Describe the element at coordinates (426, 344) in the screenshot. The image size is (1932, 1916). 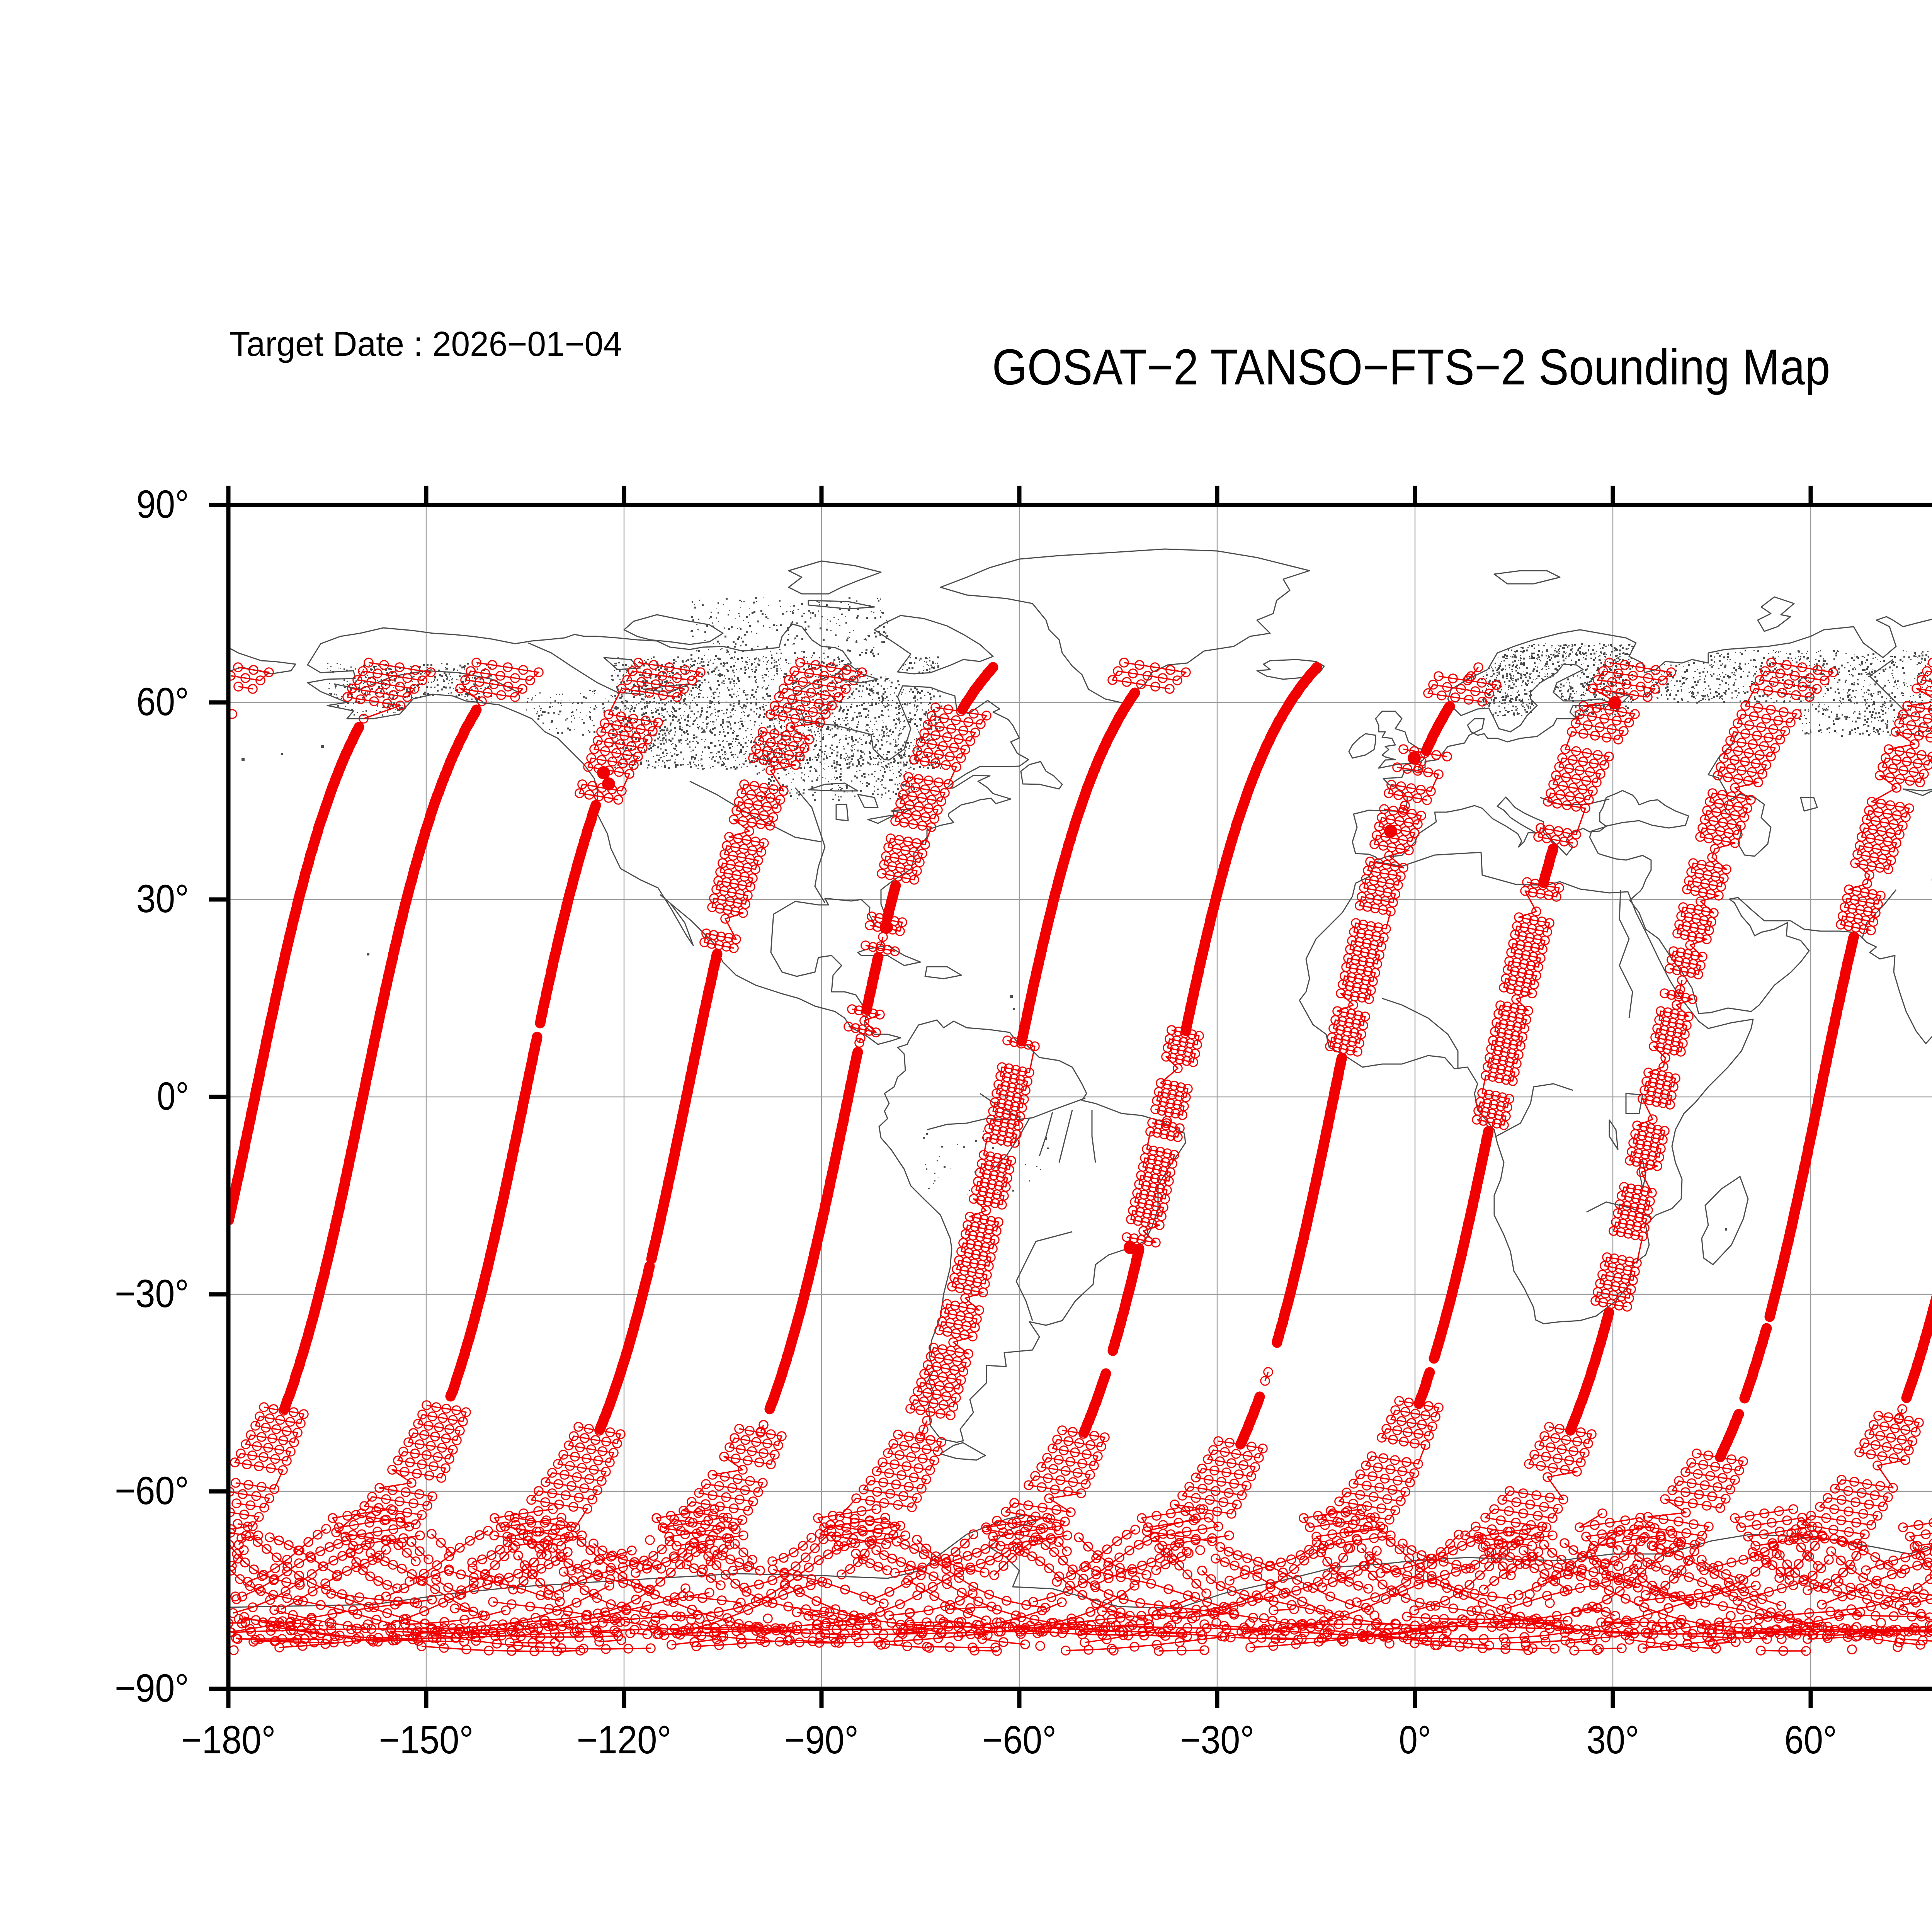
I see `svg-text: Target Date : 2026−01−04` at that location.